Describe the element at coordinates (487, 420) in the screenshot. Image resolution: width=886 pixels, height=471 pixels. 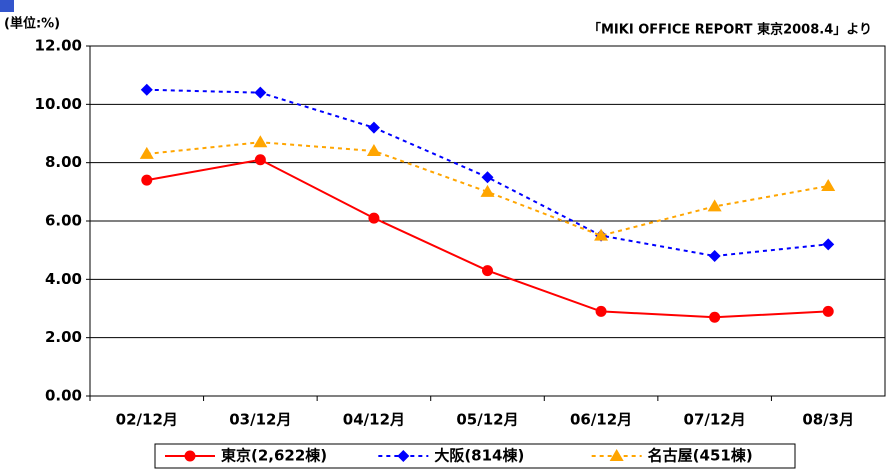
I see `x-tick-label: 05/12月` at that location.